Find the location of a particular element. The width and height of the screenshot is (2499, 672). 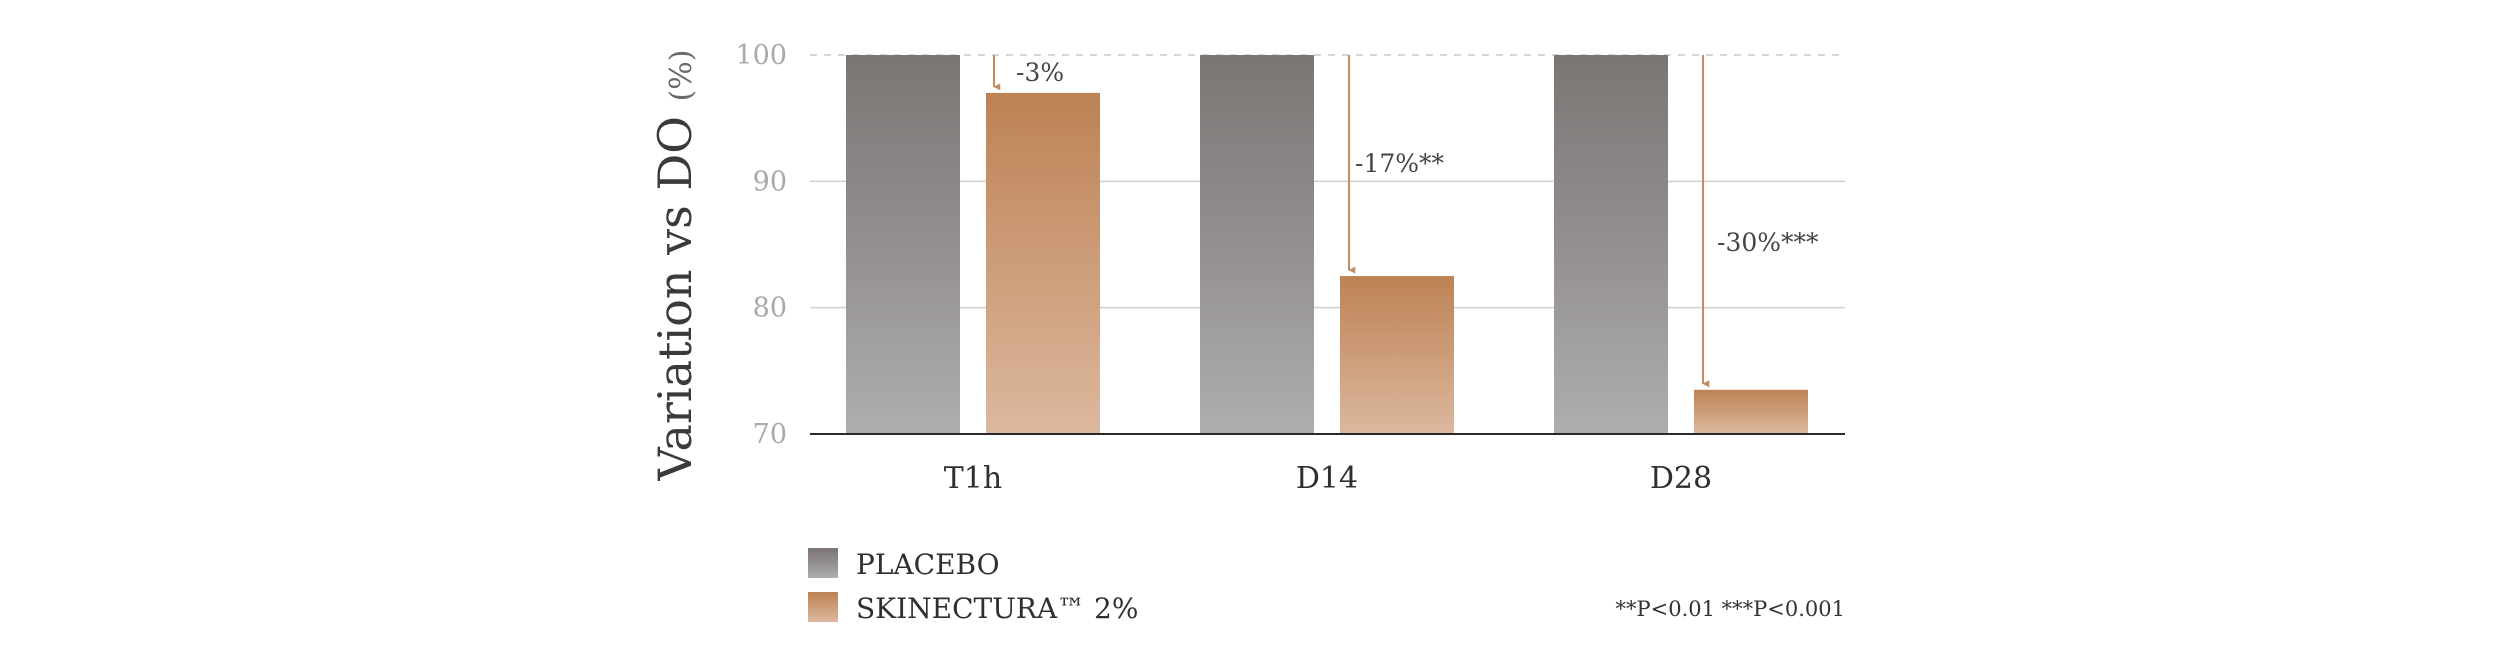

y-tick-label: 100 is located at coordinates (761, 55).